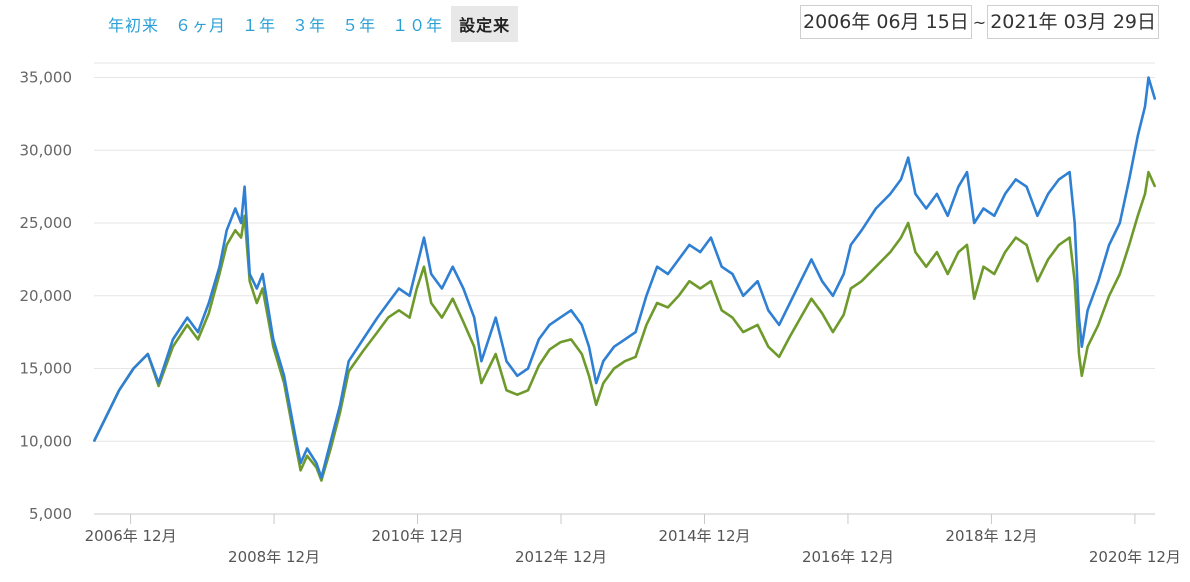 This screenshot has width=1190, height=582. What do you see at coordinates (201, 25) in the screenshot?
I see `period-6m-button: ６ヶ月` at bounding box center [201, 25].